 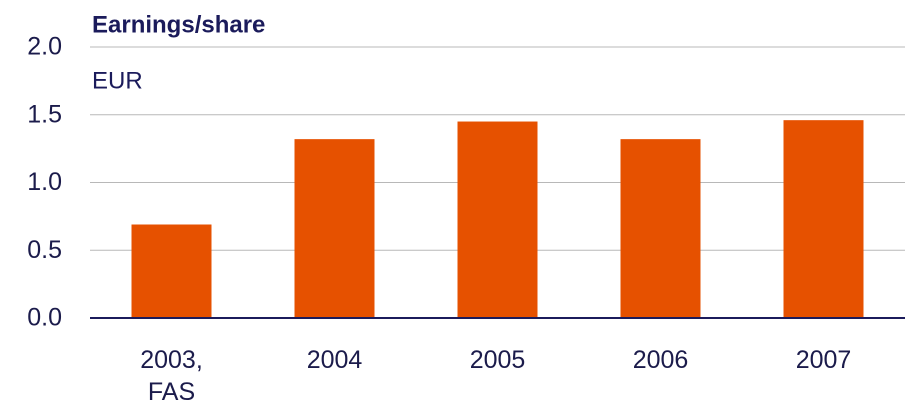 What do you see at coordinates (44, 182) in the screenshot?
I see `y-tick-label: 1.0` at bounding box center [44, 182].